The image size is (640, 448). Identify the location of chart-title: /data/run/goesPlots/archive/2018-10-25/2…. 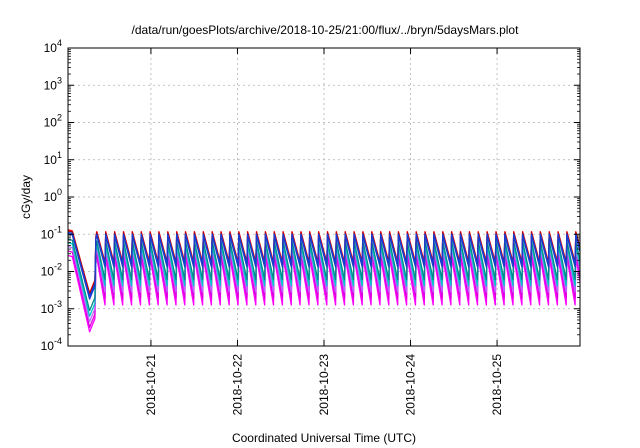
(326, 30).